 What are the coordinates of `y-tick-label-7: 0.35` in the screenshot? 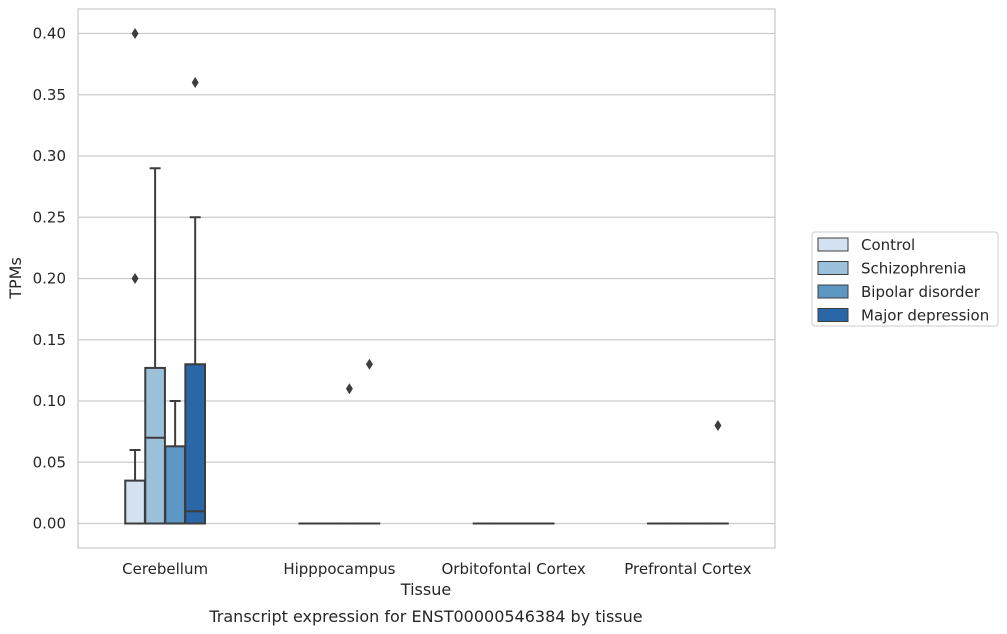 It's located at (49, 95).